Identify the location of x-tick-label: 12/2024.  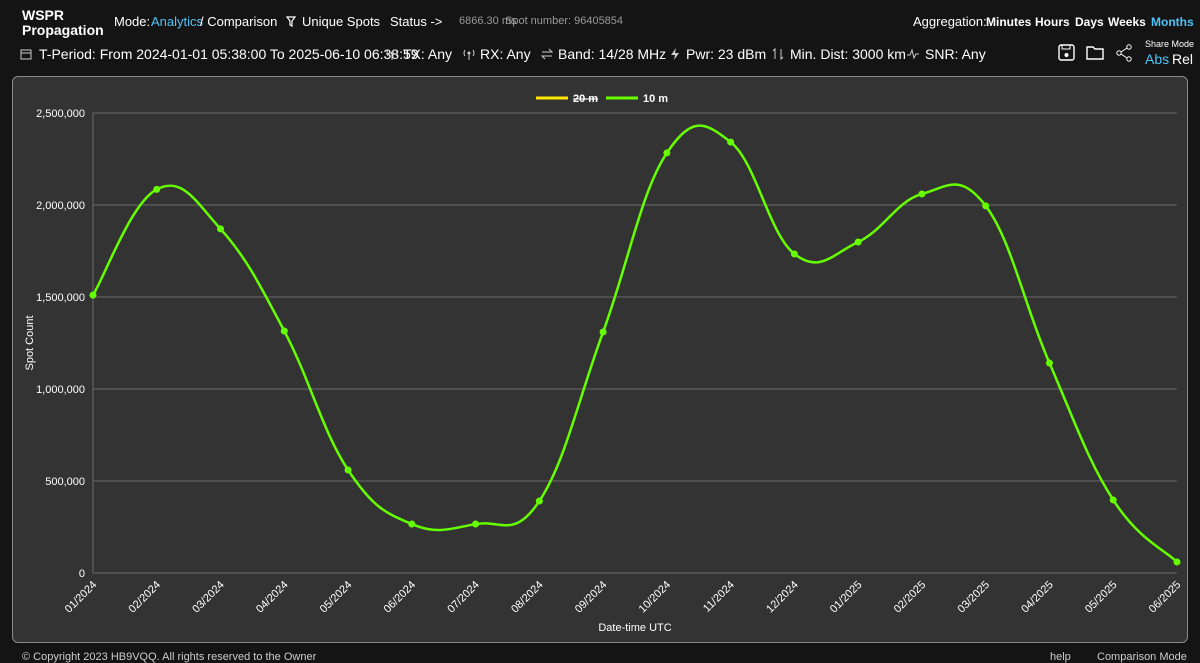
(782, 597).